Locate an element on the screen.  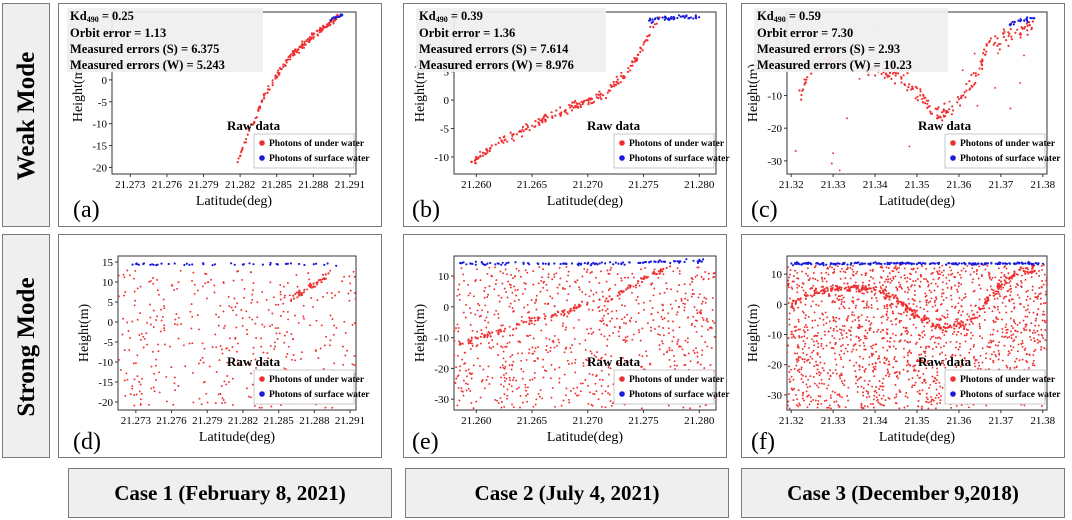
stats-line: Measured errors (S) = 6.375 is located at coordinates (144, 49).